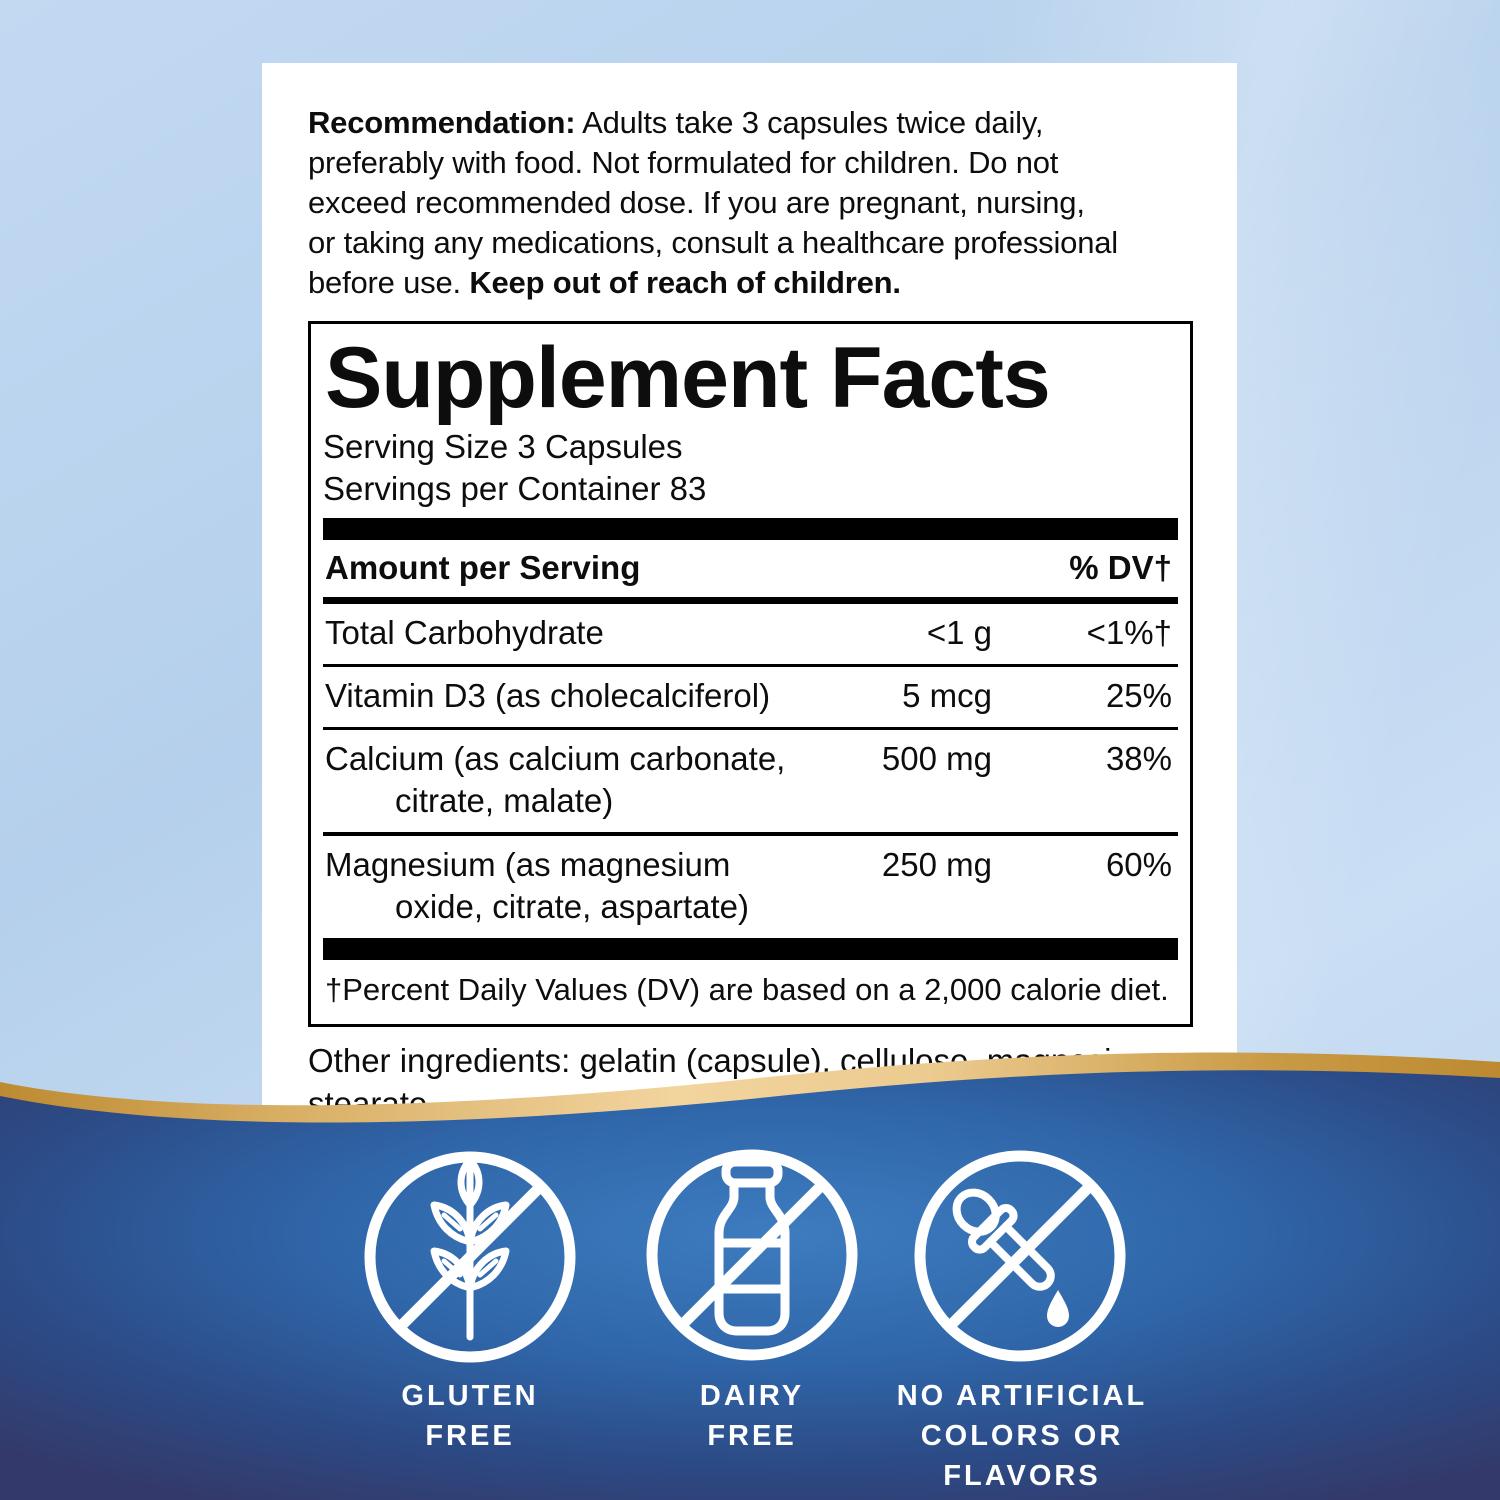  What do you see at coordinates (936, 864) in the screenshot?
I see `nutrient-amount: 250 mg` at bounding box center [936, 864].